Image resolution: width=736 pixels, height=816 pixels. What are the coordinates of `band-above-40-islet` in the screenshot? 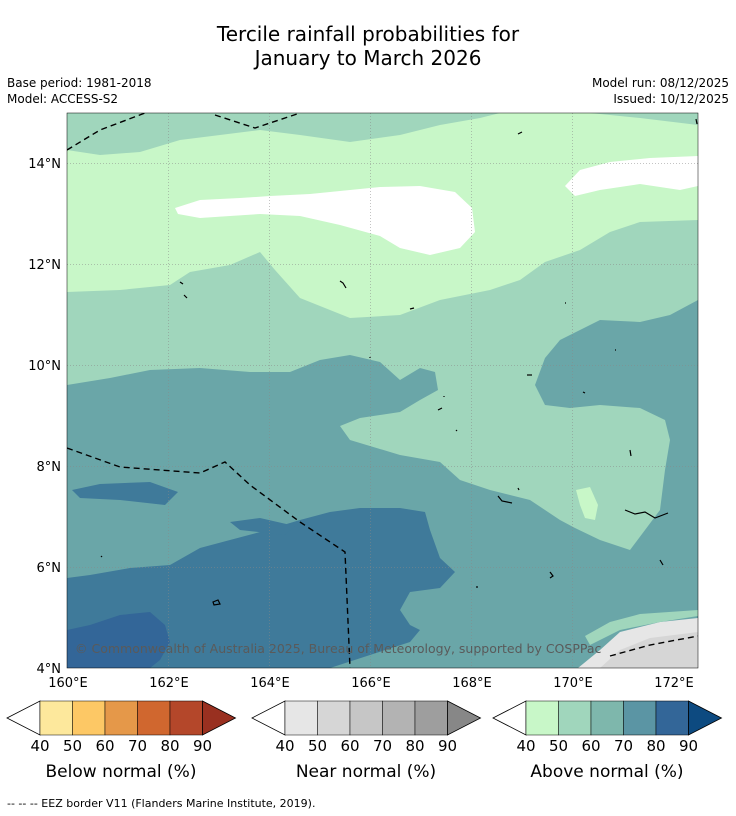 It's located at (587, 503).